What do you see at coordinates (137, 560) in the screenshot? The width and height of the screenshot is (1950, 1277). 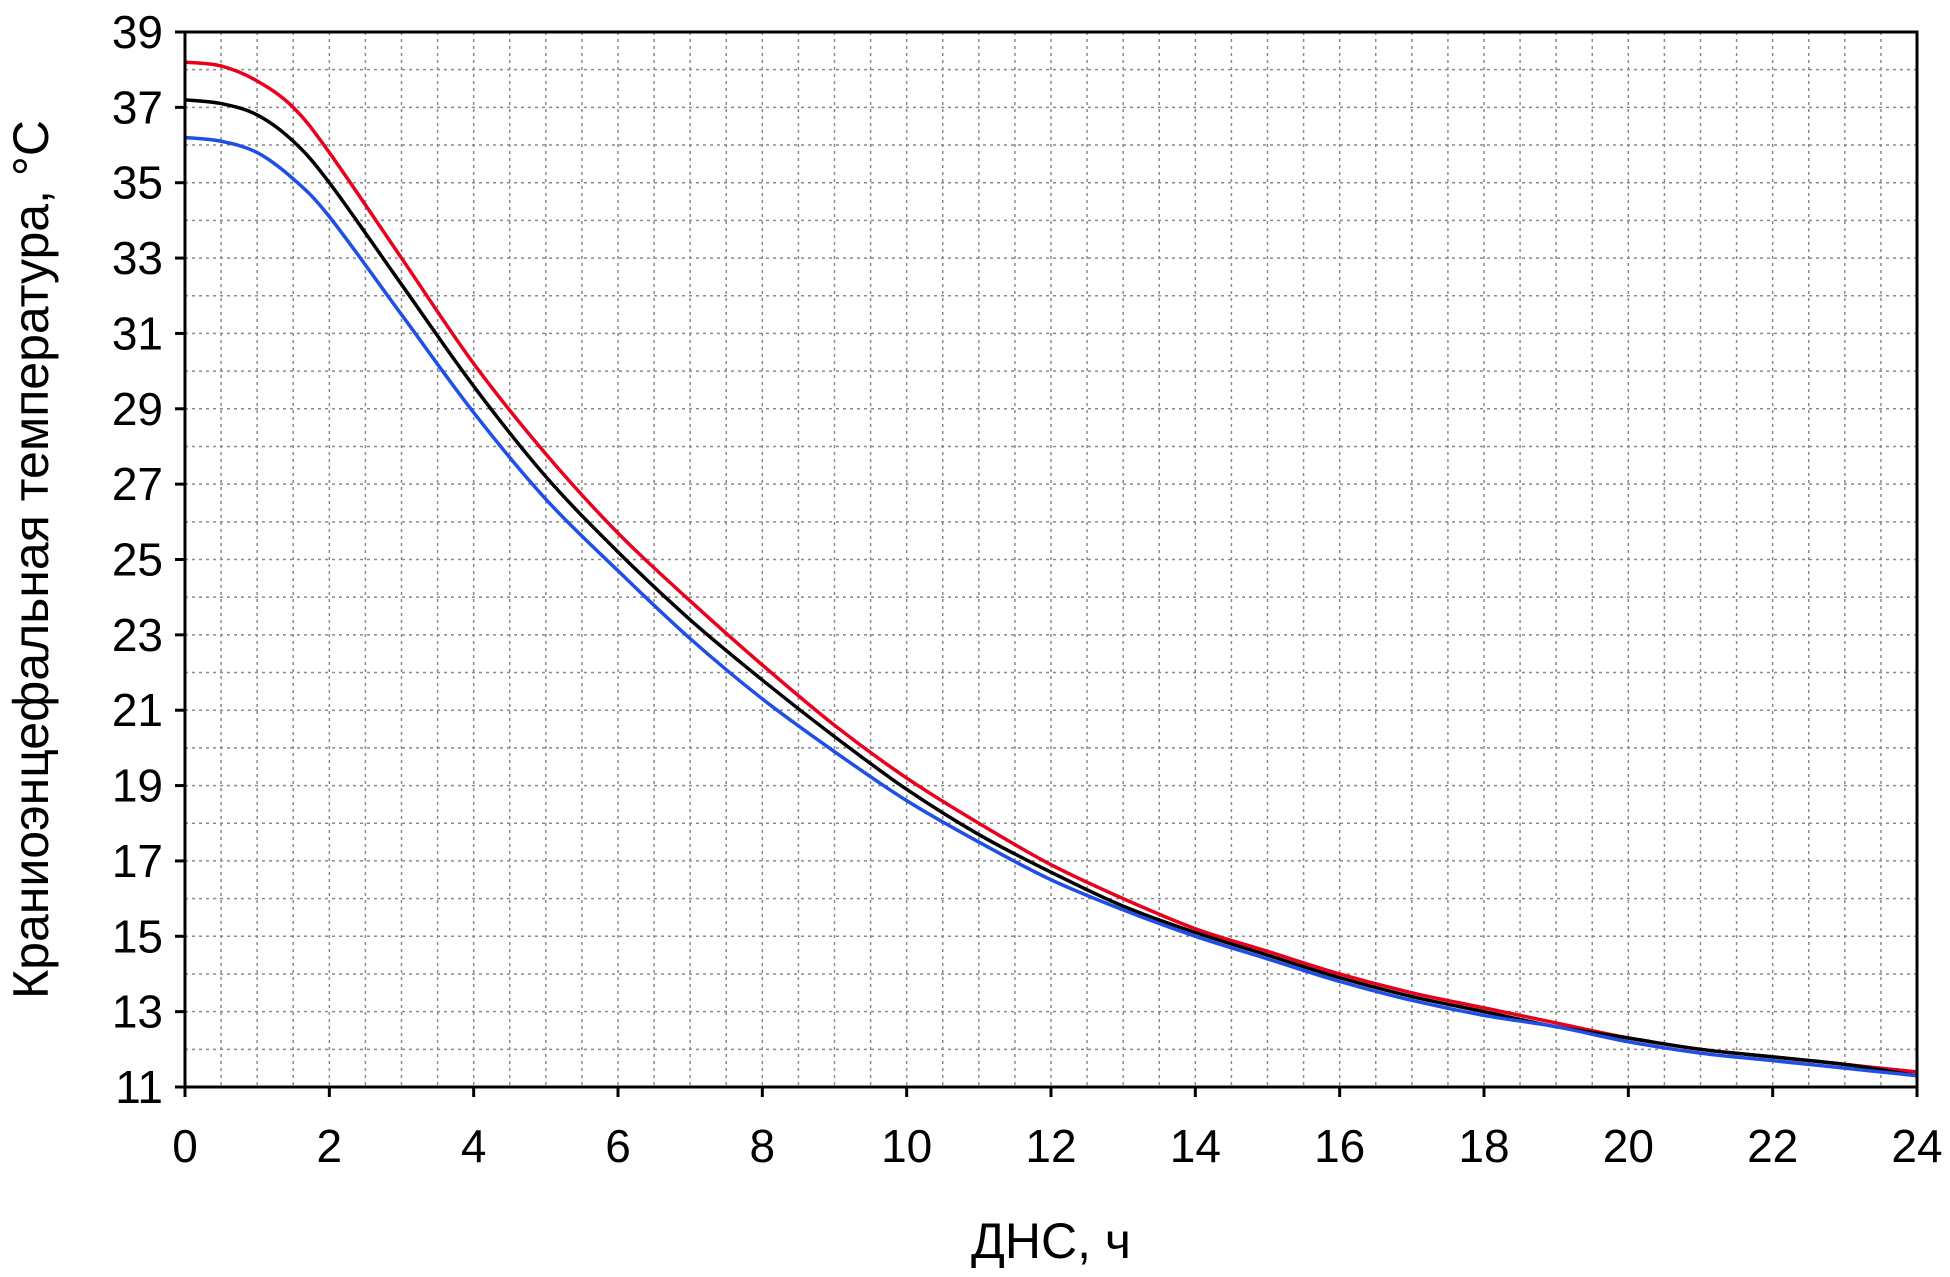 I see `y-tick-label: 25` at bounding box center [137, 560].